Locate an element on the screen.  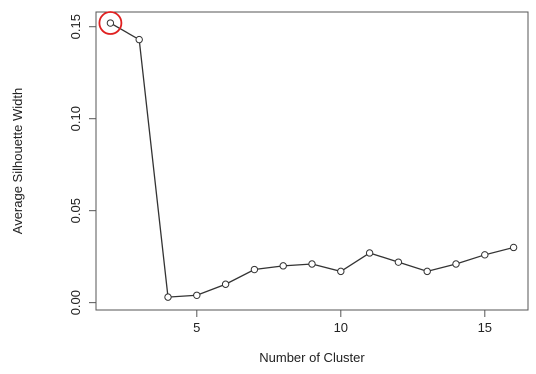
y-tick-label: 0.05 is located at coordinates (75, 210).